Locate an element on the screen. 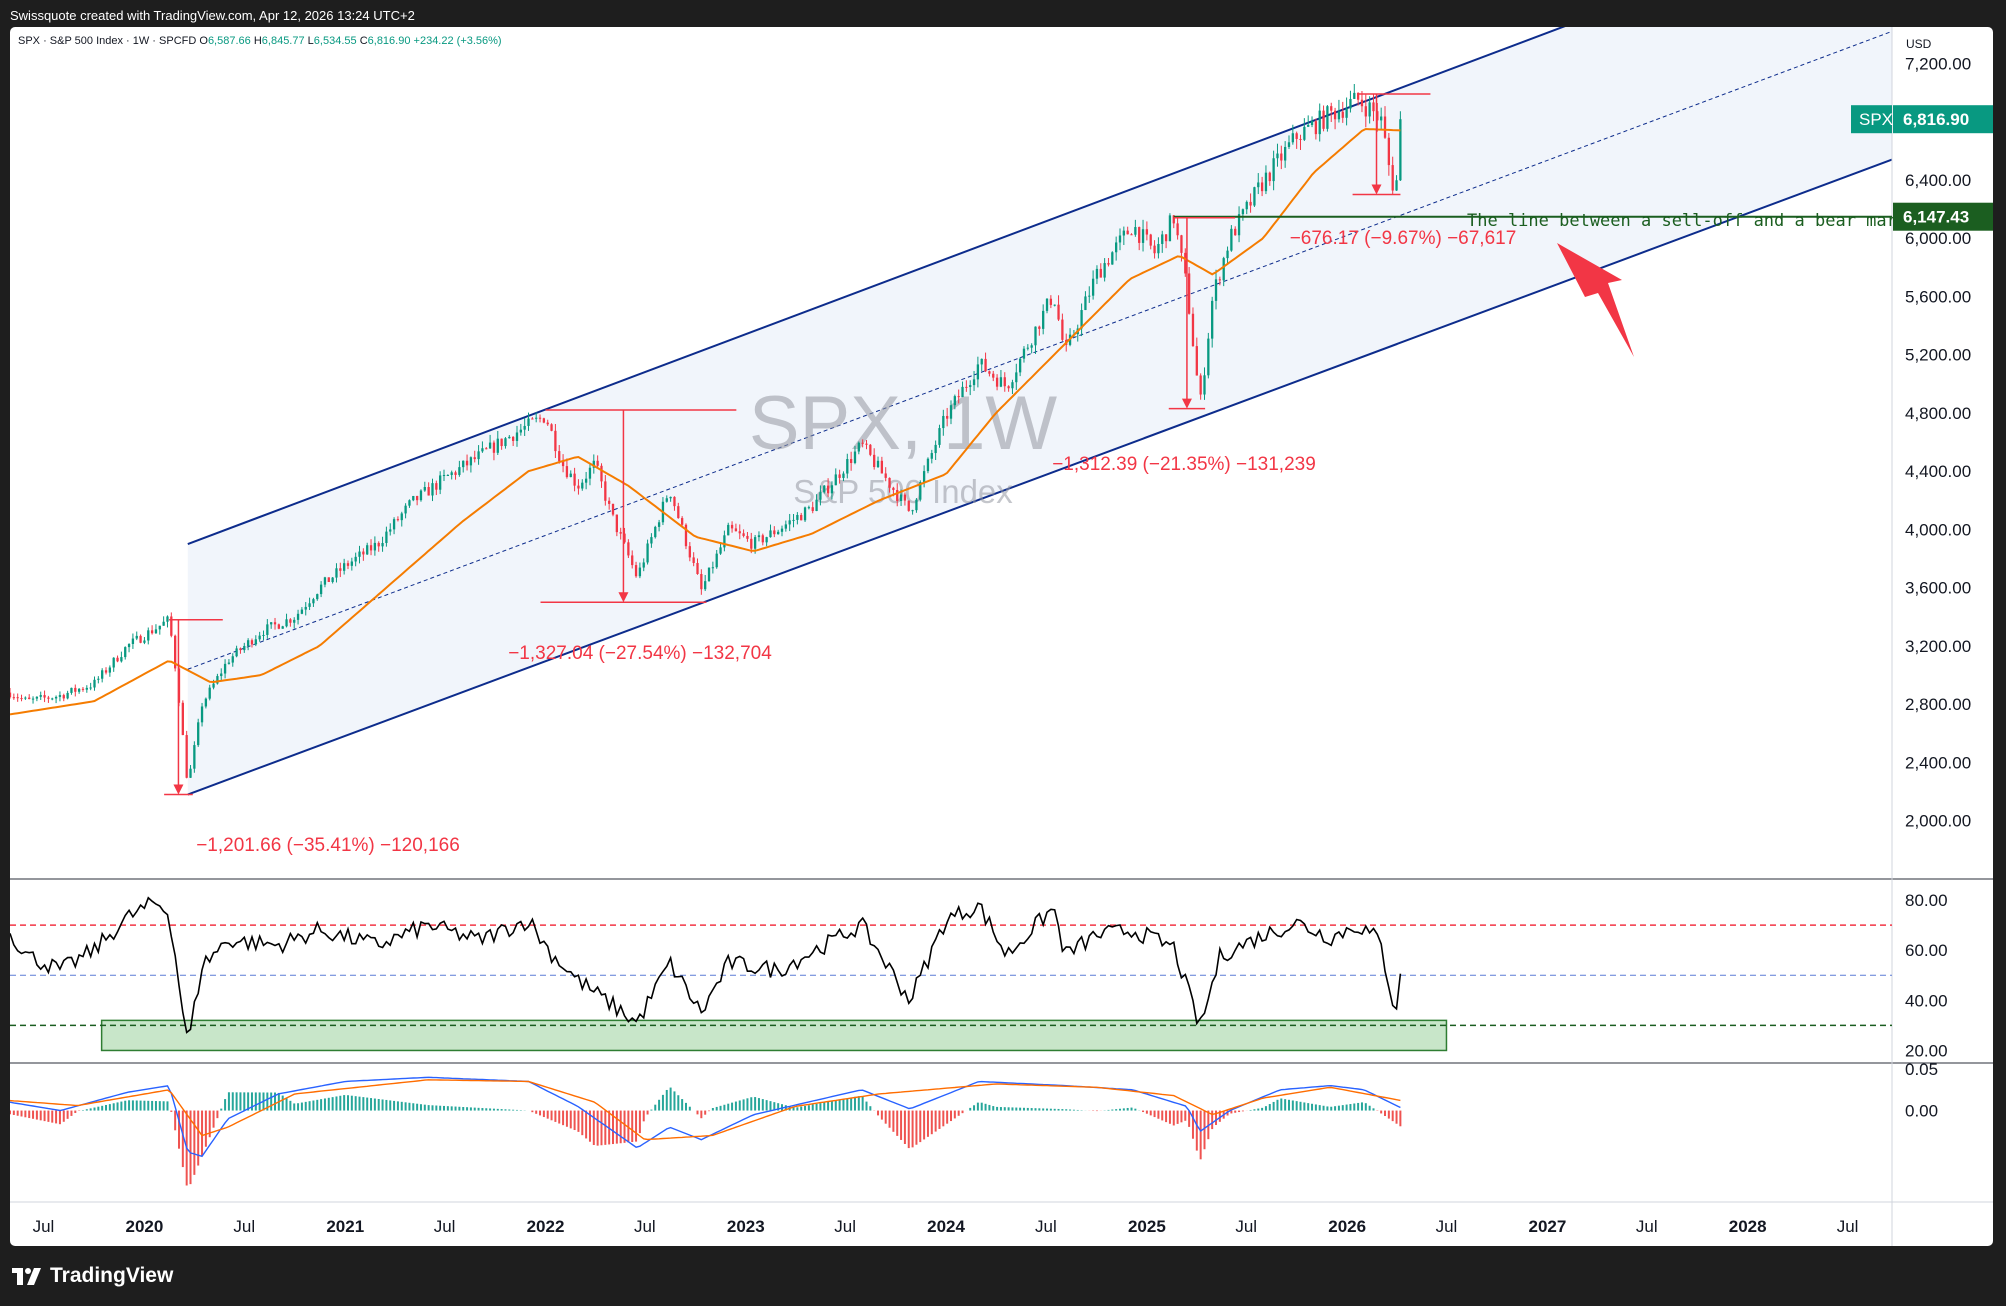  time-tick-label: 2028 is located at coordinates (1748, 1226).